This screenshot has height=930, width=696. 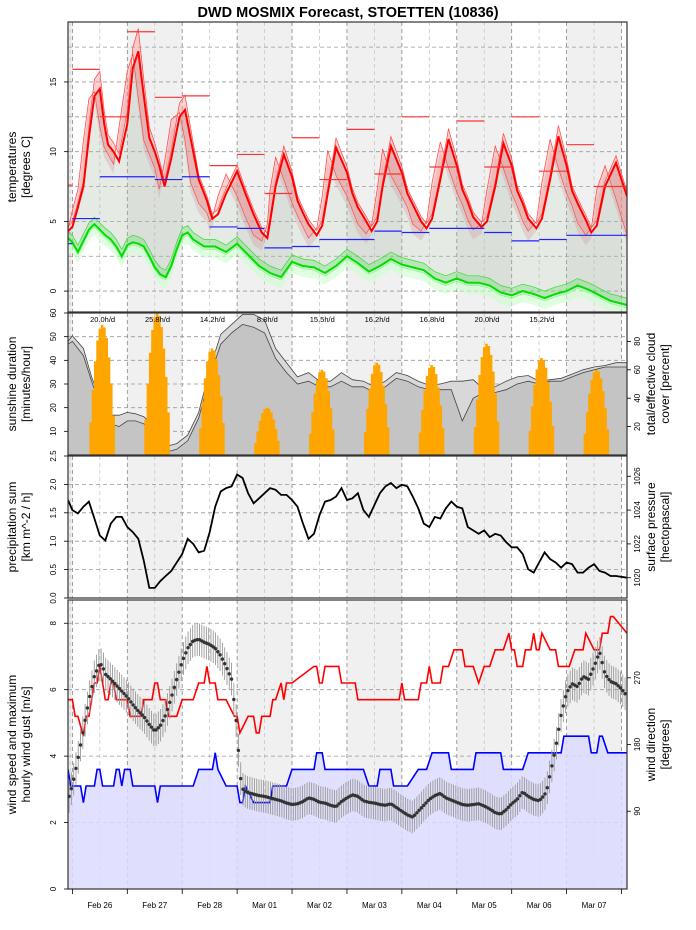 What do you see at coordinates (53, 755) in the screenshot?
I see `y-tick-label: 4` at bounding box center [53, 755].